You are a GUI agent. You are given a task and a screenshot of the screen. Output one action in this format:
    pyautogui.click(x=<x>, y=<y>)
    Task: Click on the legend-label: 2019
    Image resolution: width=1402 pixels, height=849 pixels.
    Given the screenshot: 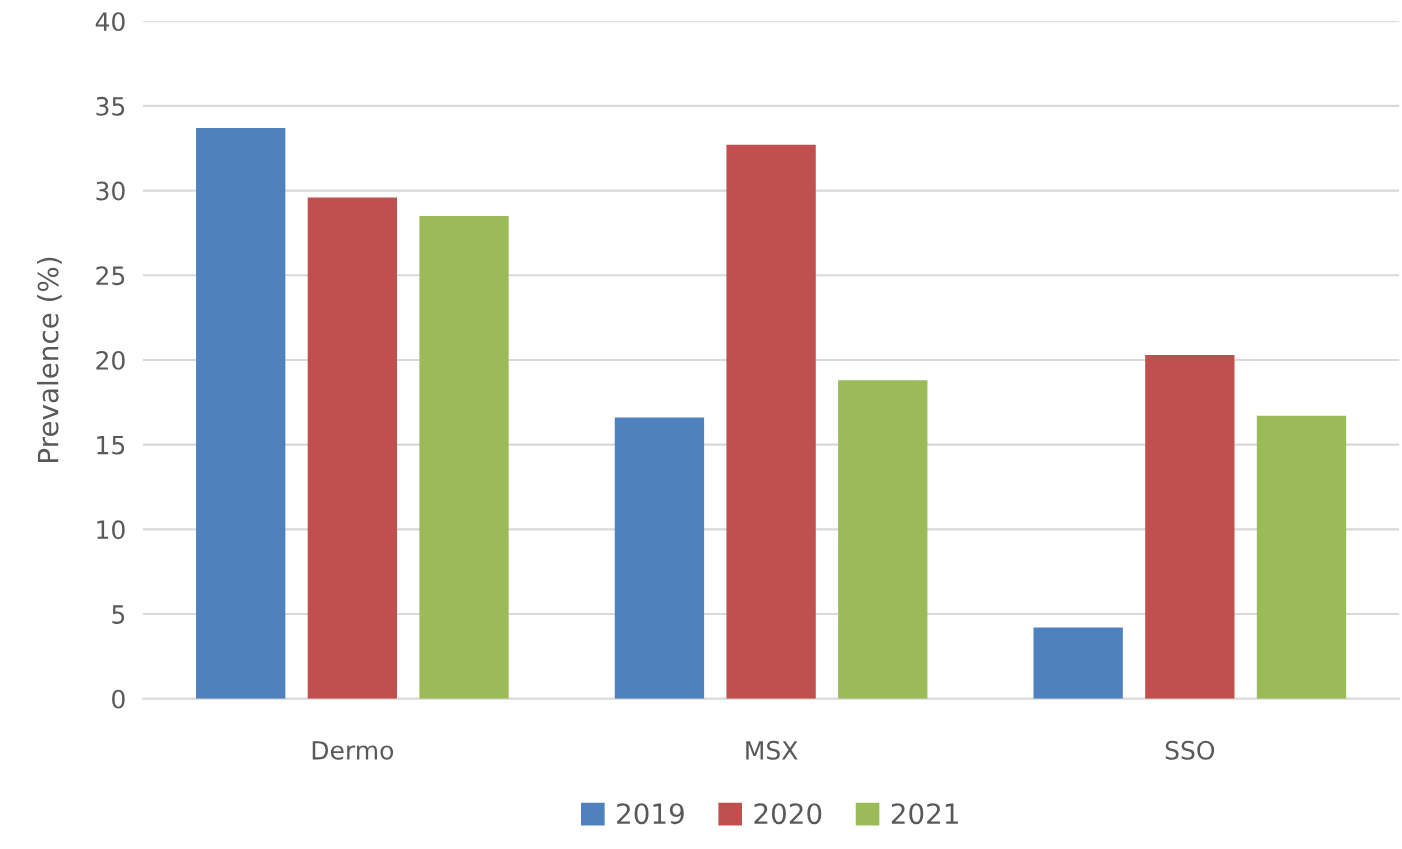 What is the action you would take?
    pyautogui.click(x=650, y=814)
    